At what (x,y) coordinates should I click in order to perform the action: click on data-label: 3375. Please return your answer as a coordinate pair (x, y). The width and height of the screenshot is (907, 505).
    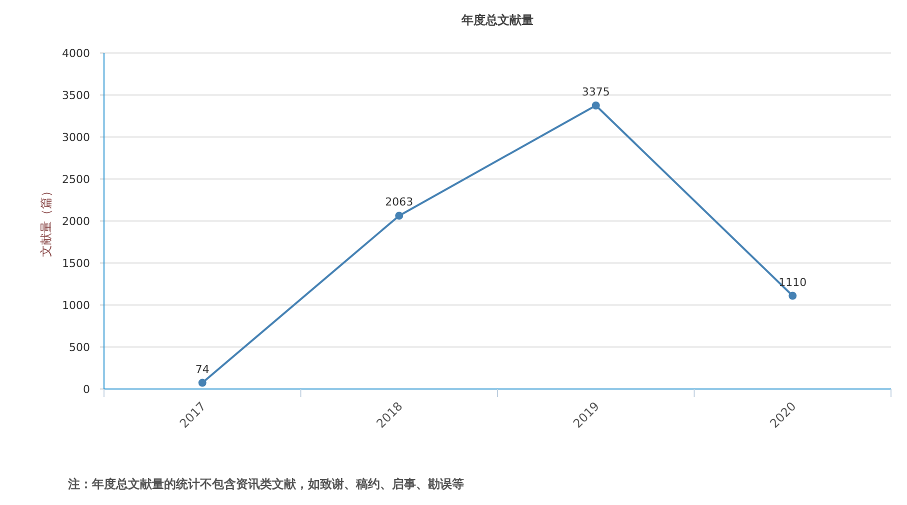
    Looking at the image, I should click on (596, 92).